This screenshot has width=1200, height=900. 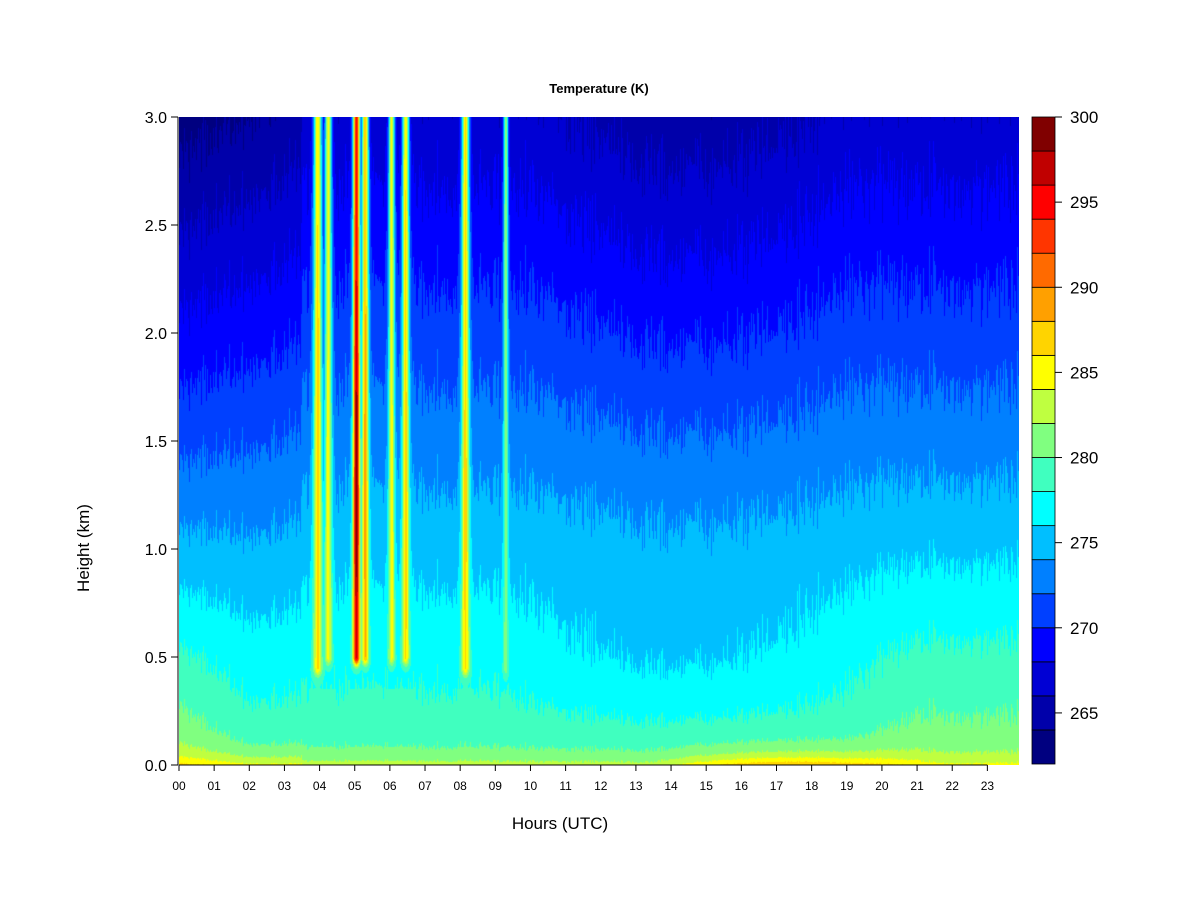 I want to click on colorbar-tick-label: 290, so click(x=1084, y=287).